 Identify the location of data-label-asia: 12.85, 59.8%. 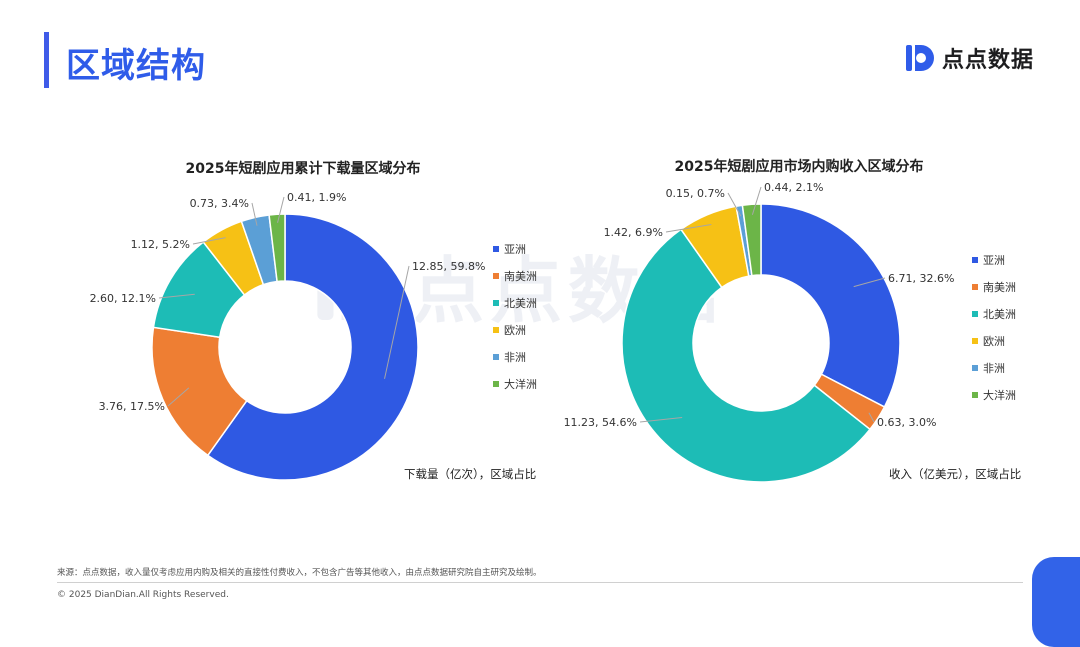
(448, 266).